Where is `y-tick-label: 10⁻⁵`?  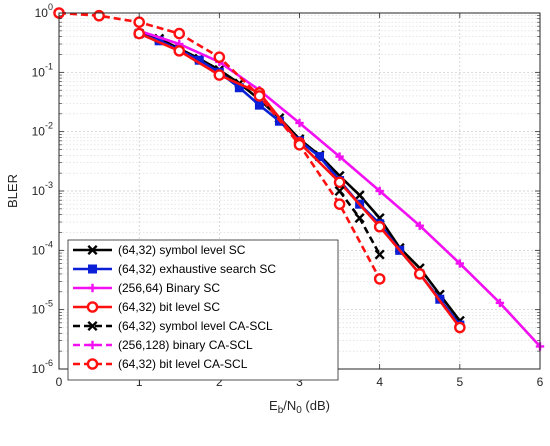
y-tick-label: 10⁻⁵ is located at coordinates (42, 308).